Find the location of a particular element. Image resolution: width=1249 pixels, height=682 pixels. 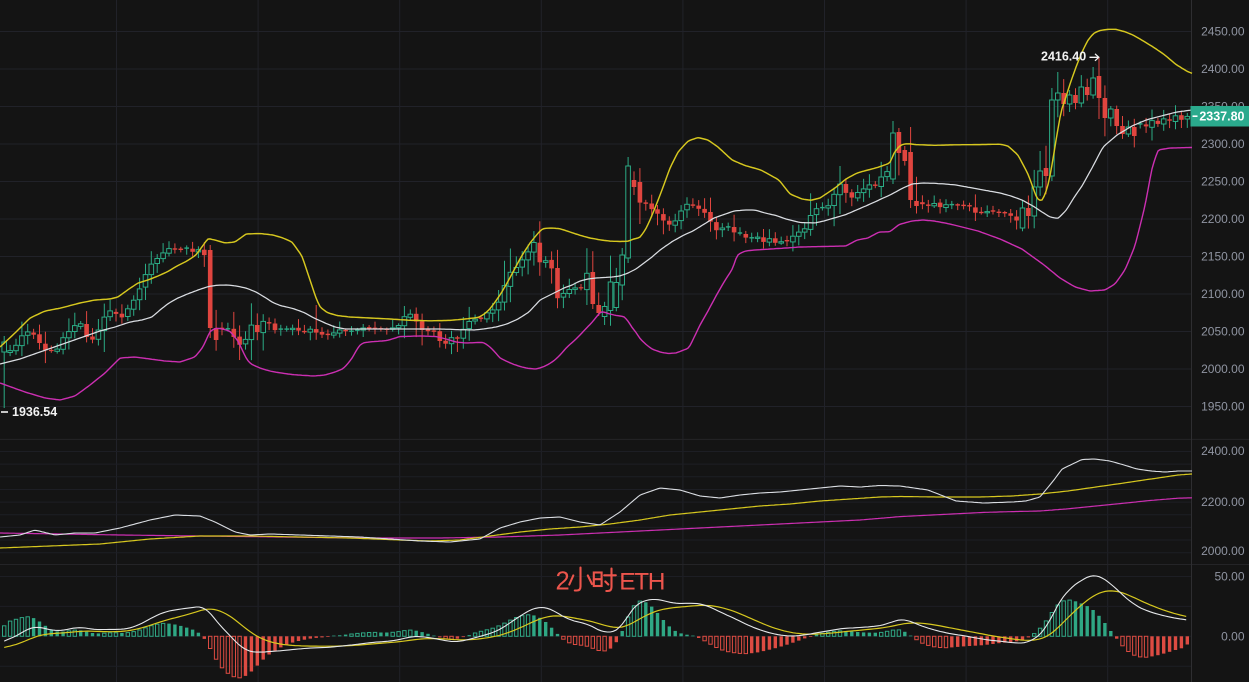

svg-text: 1936.54 is located at coordinates (34, 412).